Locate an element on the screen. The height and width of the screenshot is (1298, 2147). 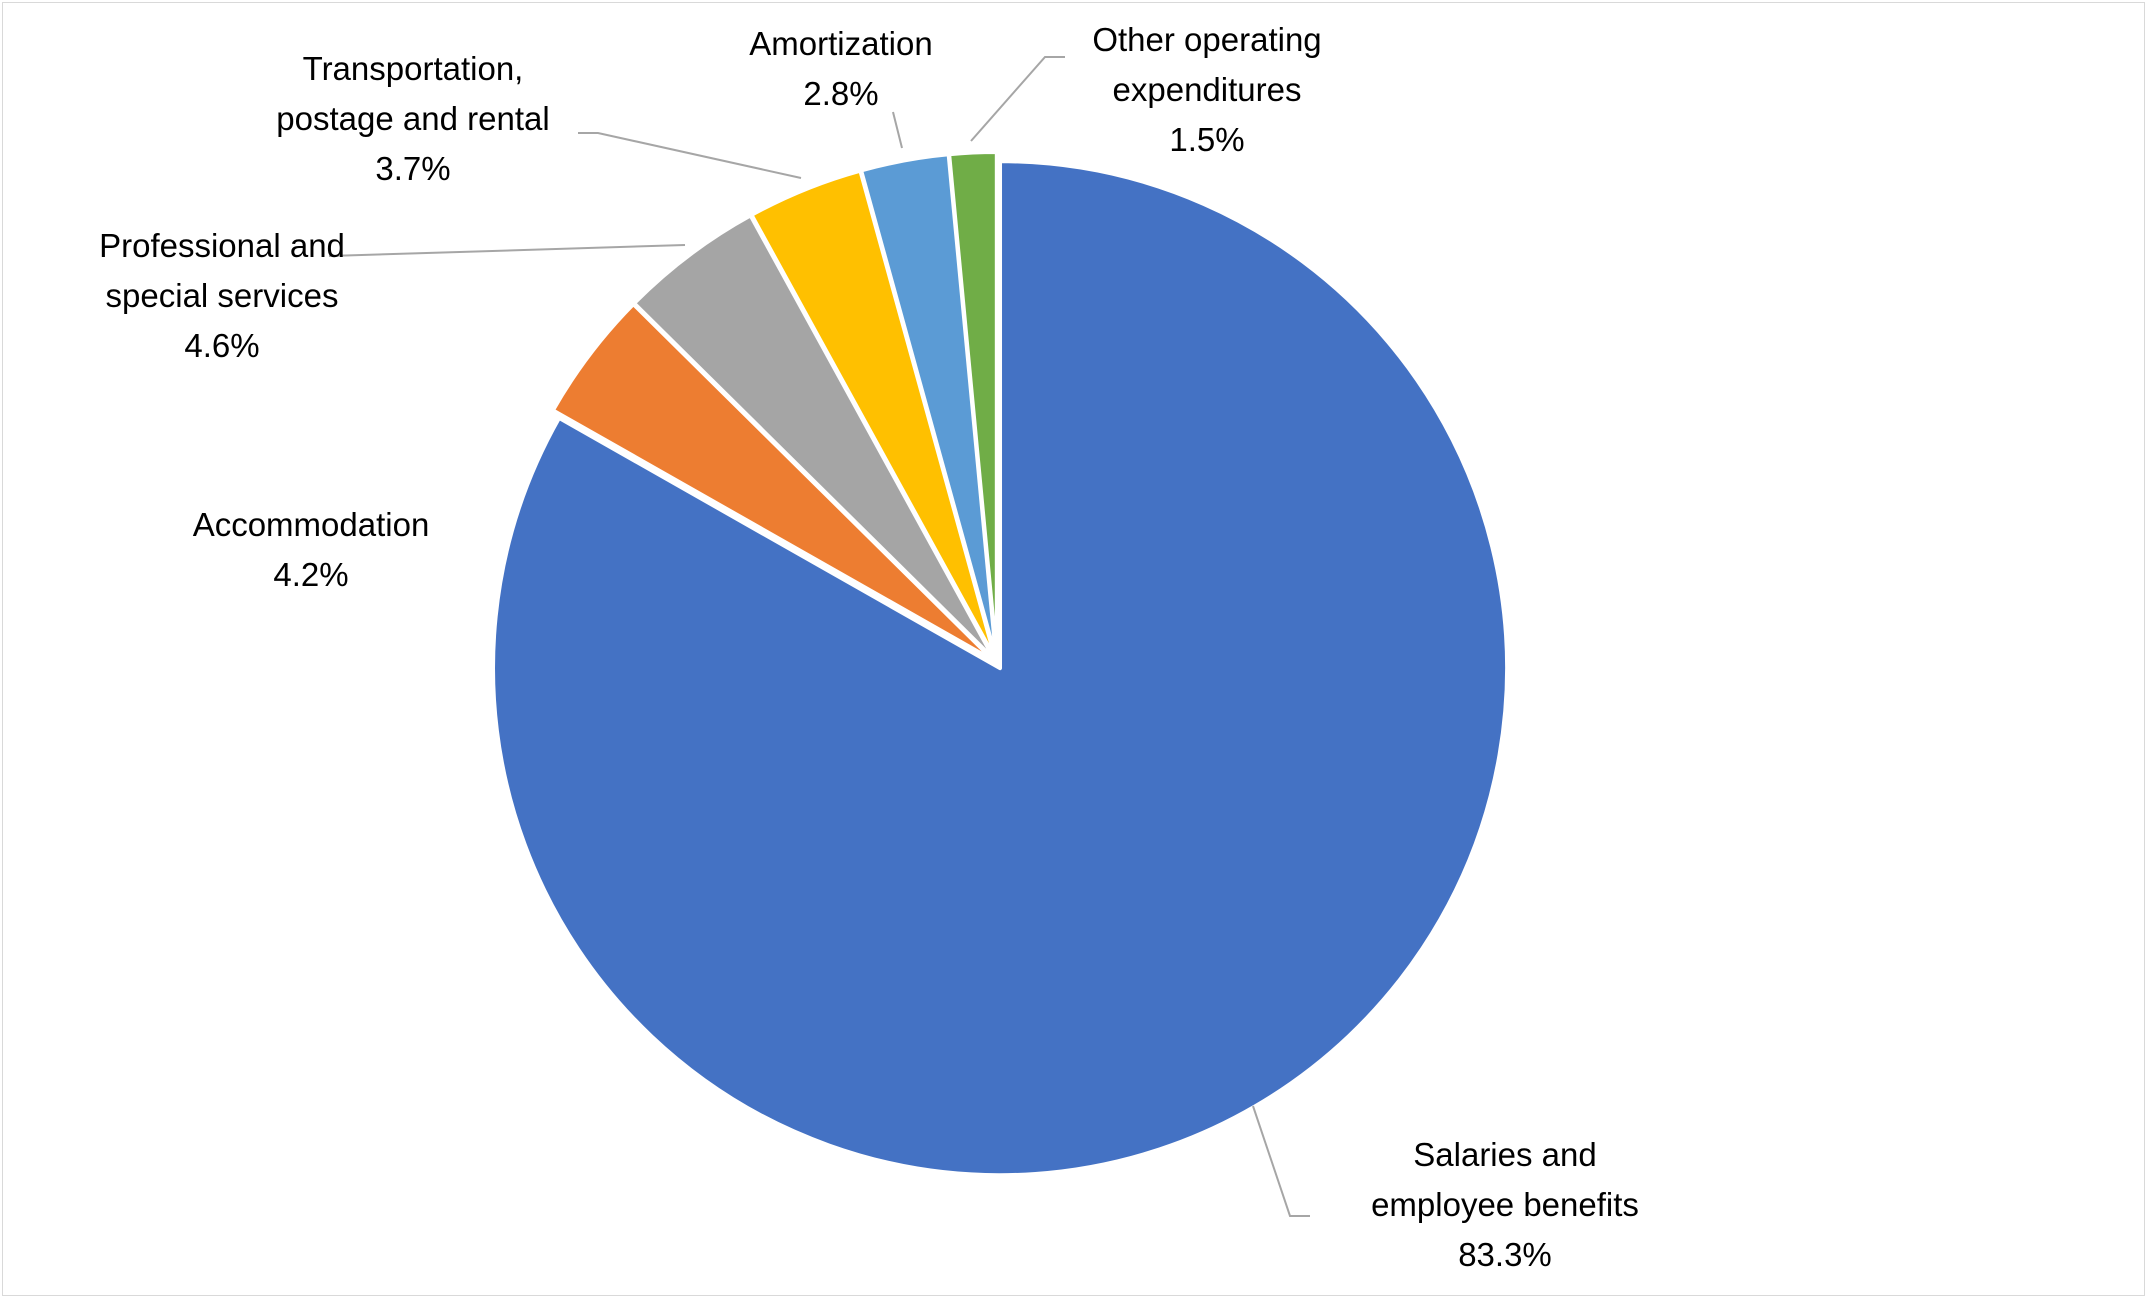
label-name-line: Amortization is located at coordinates (841, 43).